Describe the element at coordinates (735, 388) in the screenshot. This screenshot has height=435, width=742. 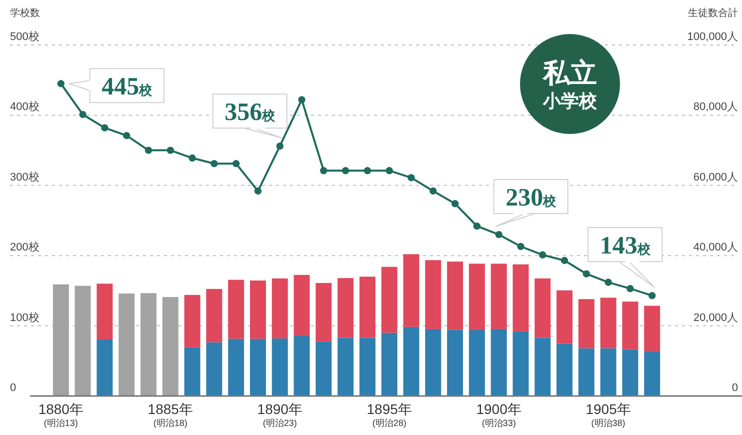
I see `y2-tick-label: 0` at that location.